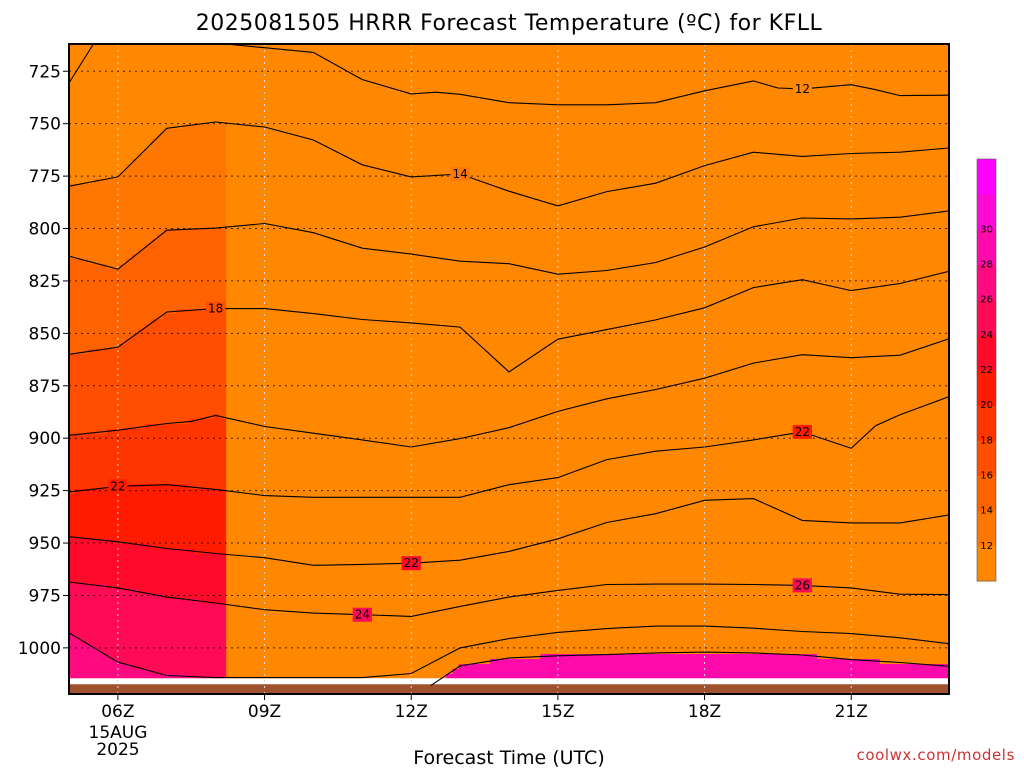 This screenshot has height=768, width=1024. What do you see at coordinates (45, 334) in the screenshot?
I see `y-tick-label: 850` at bounding box center [45, 334].